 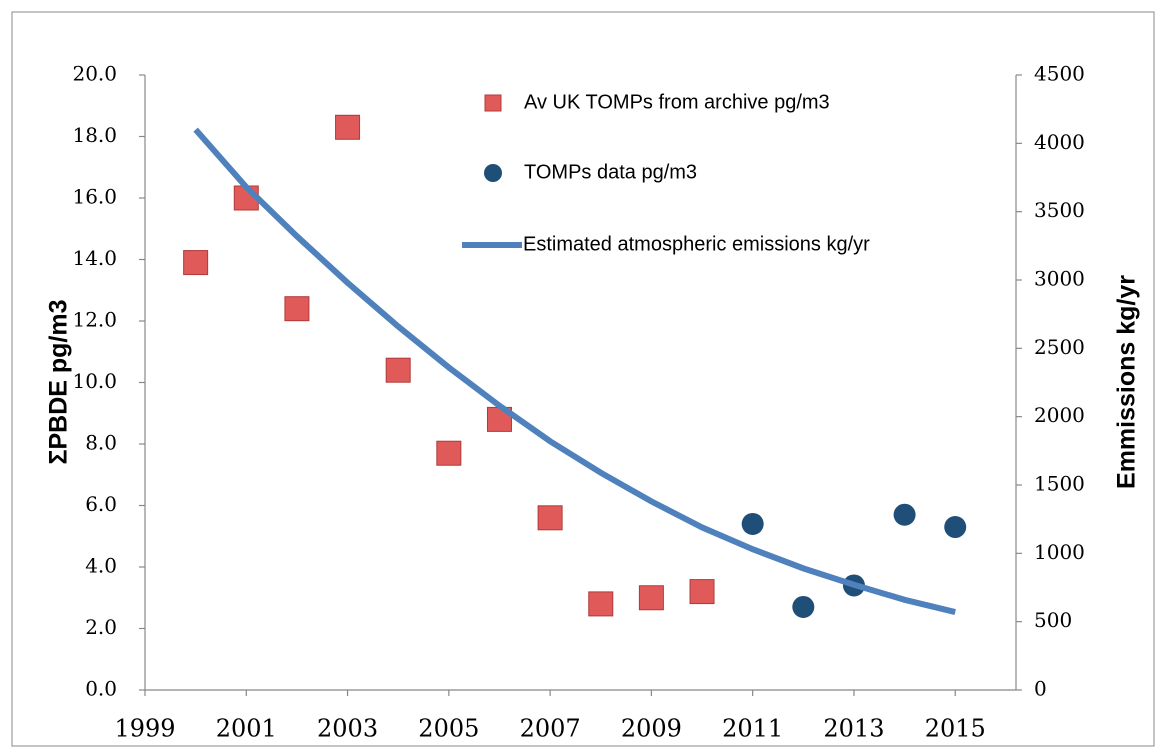 I want to click on x-tick-label: 2015, so click(x=955, y=729).